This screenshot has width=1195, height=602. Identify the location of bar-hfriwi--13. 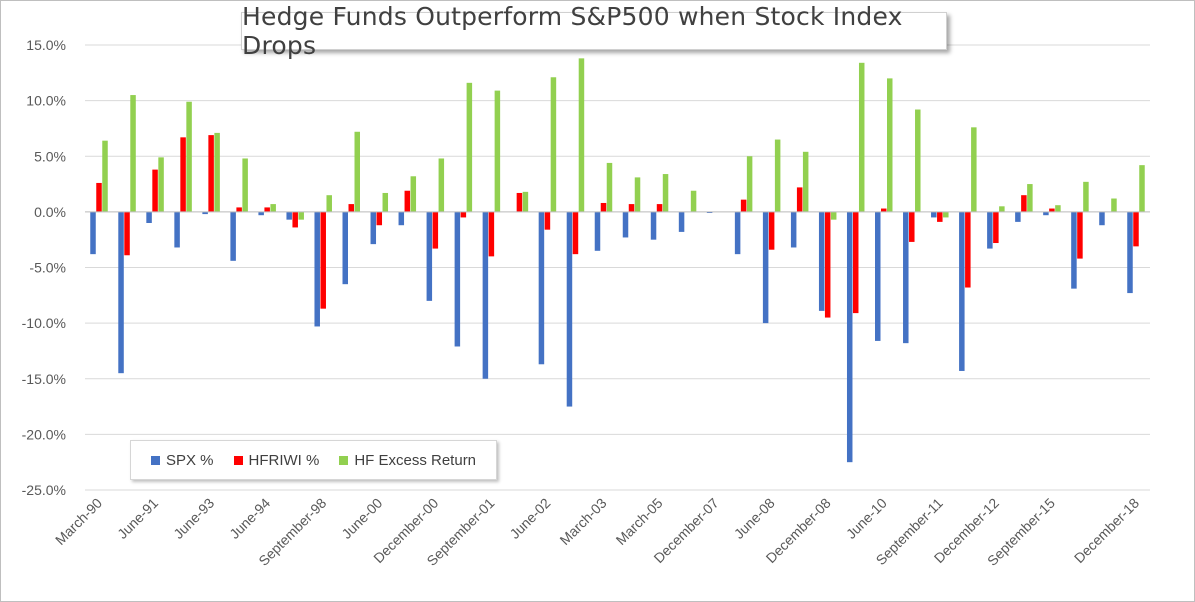
(463, 214).